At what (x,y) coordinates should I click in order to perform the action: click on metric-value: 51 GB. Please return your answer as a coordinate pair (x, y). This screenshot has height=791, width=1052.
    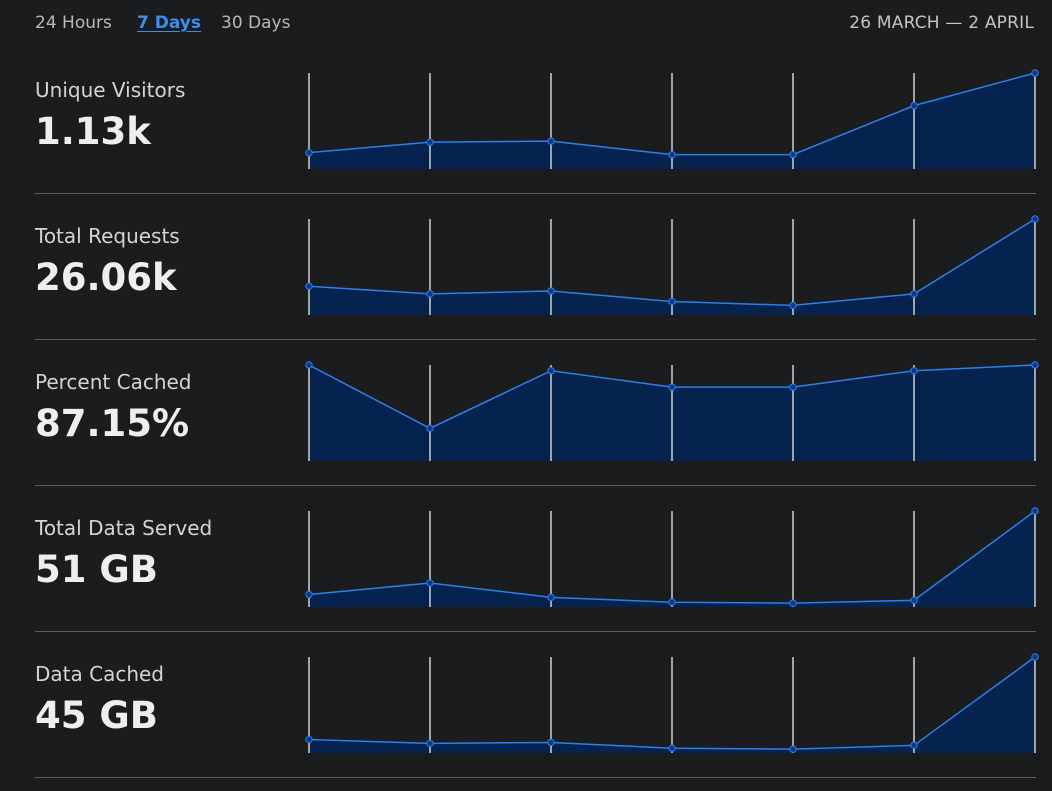
    Looking at the image, I should click on (96, 569).